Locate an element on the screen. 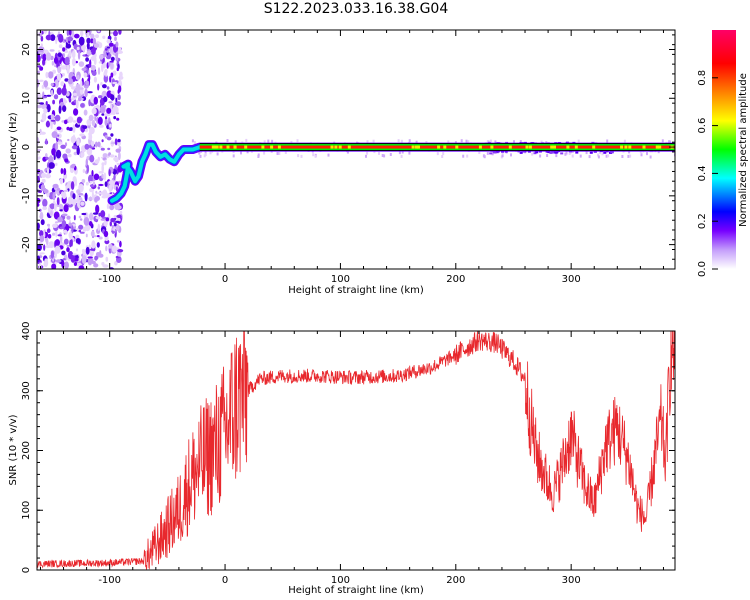 The image size is (750, 600). y-tick-label: 400 is located at coordinates (26, 330).